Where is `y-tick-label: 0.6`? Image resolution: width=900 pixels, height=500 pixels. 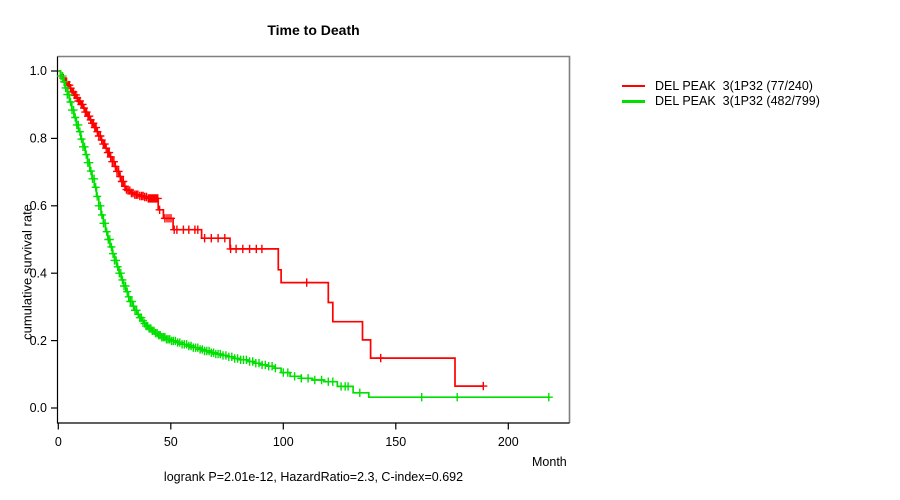 y-tick-label: 0.6 is located at coordinates (38, 206).